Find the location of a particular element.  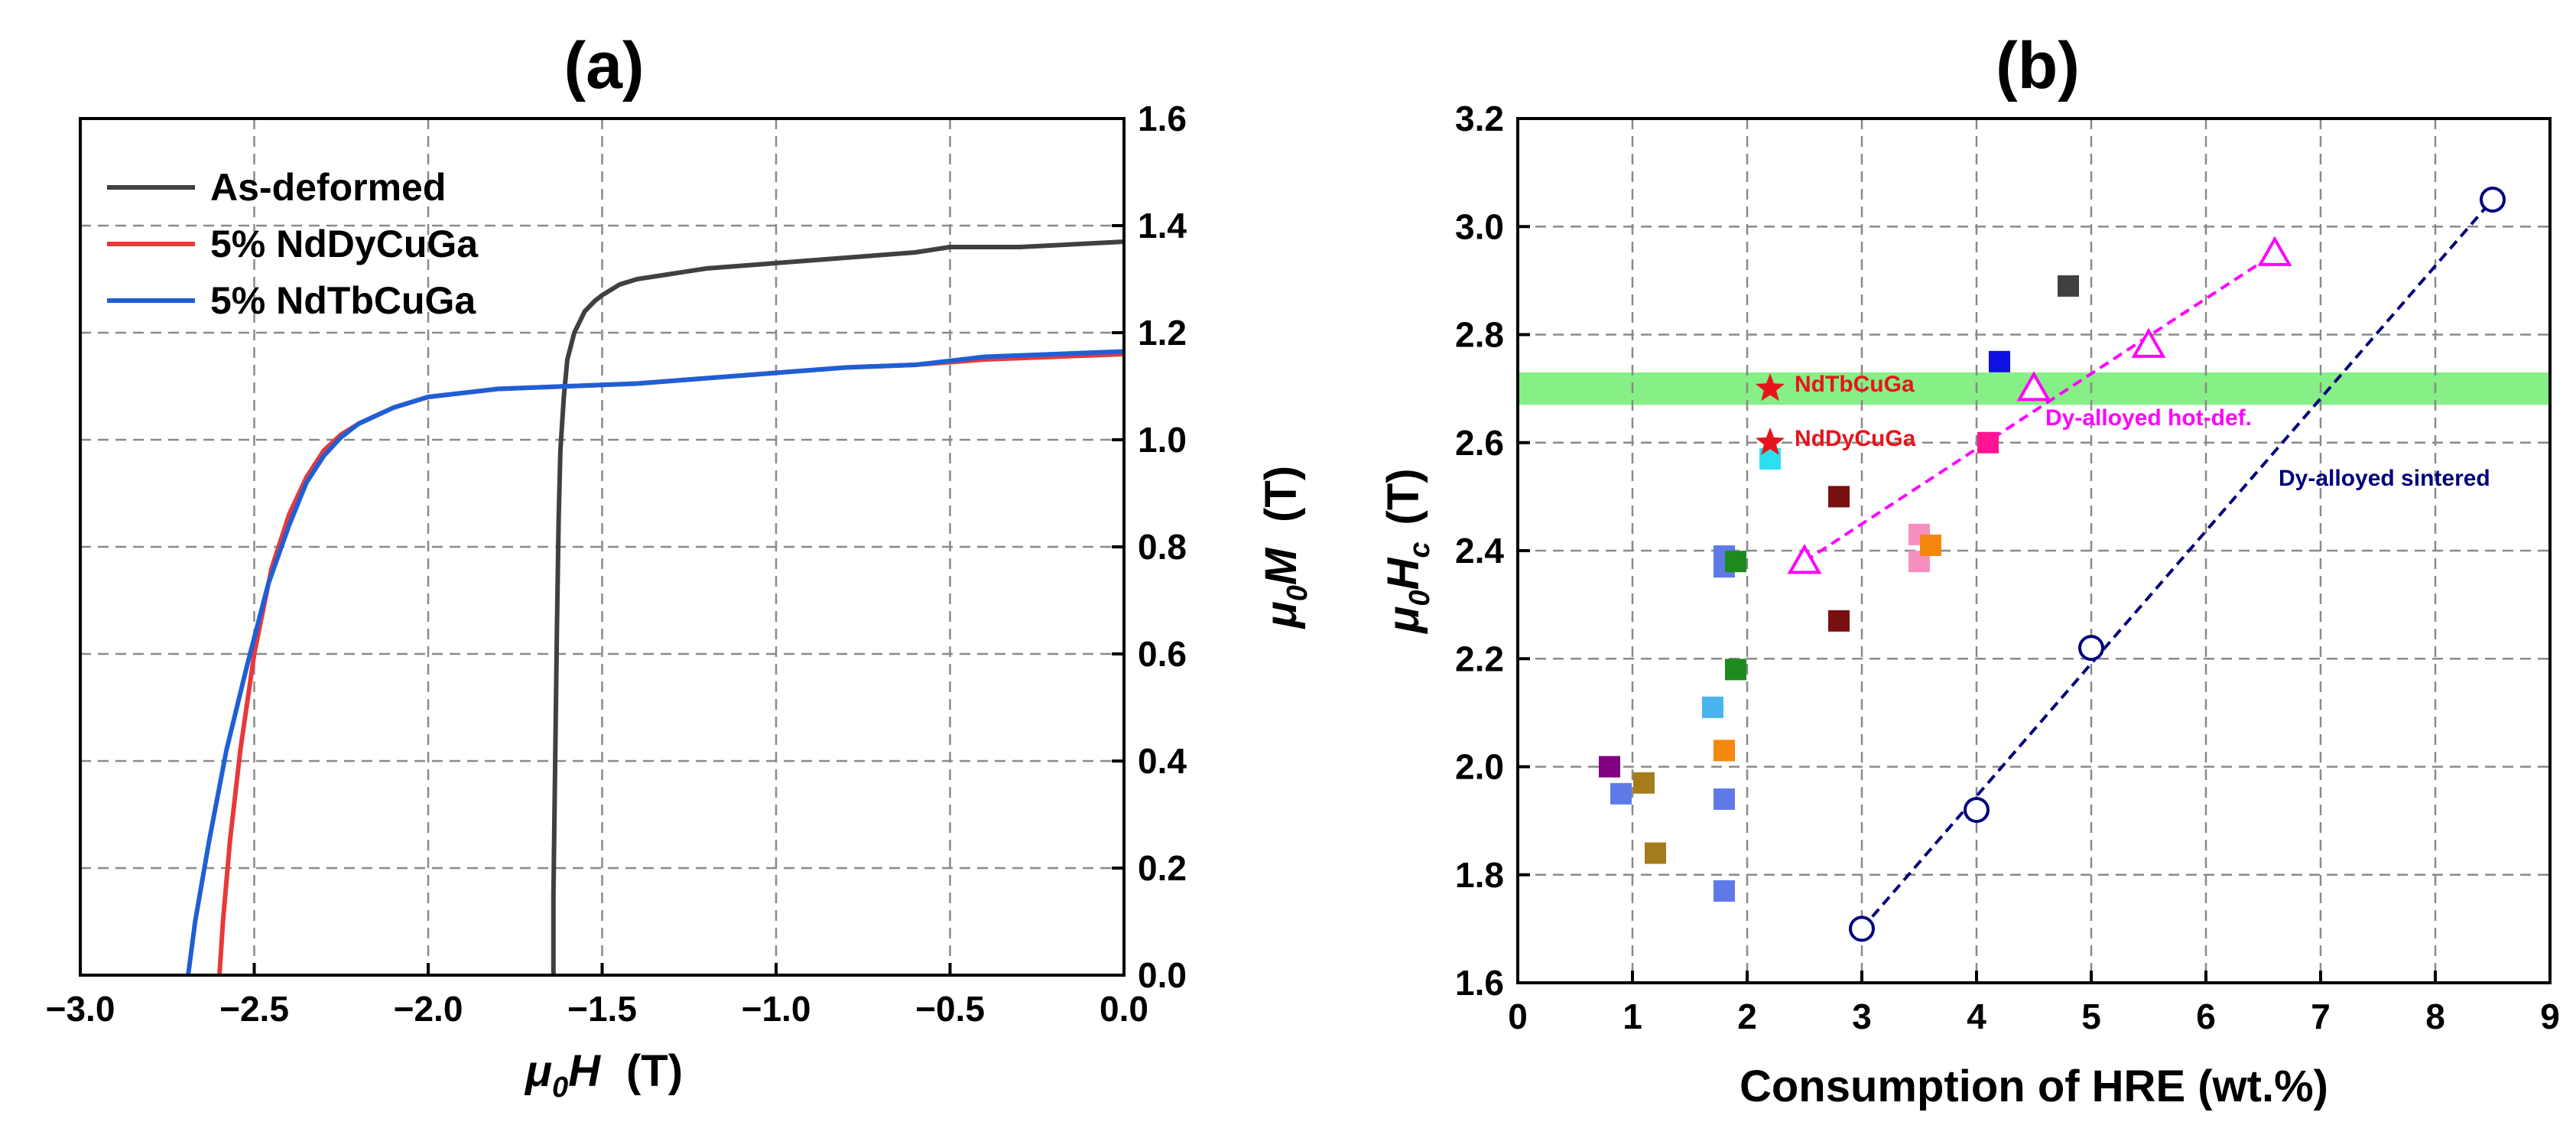

annotation-dy-alloyed-hot-def: Dy-alloyed hot-def. is located at coordinates (2148, 418).